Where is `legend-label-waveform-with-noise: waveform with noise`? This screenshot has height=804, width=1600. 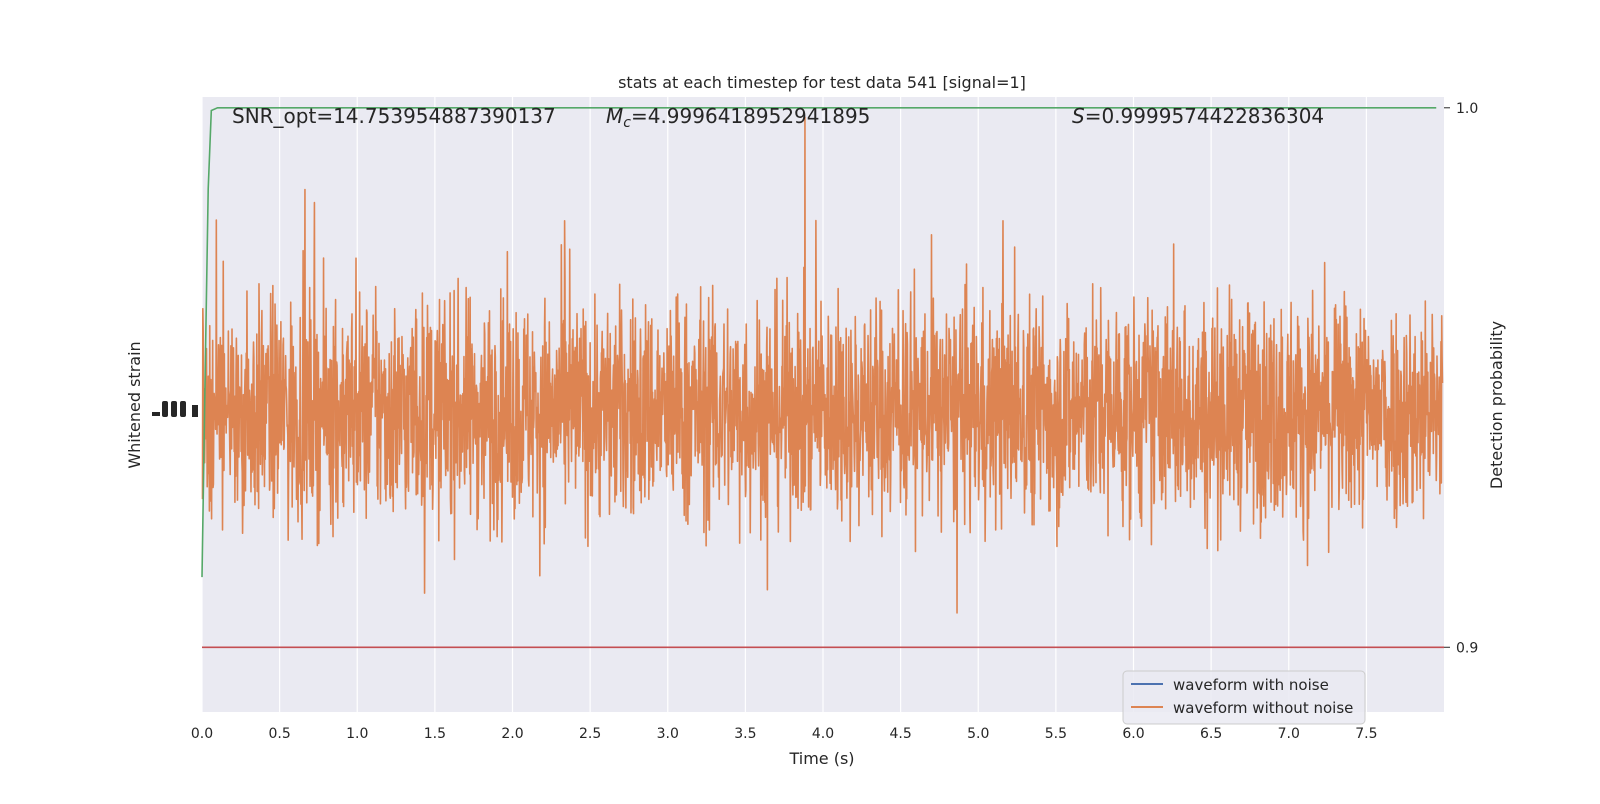 legend-label-waveform-with-noise: waveform with noise is located at coordinates (1251, 685).